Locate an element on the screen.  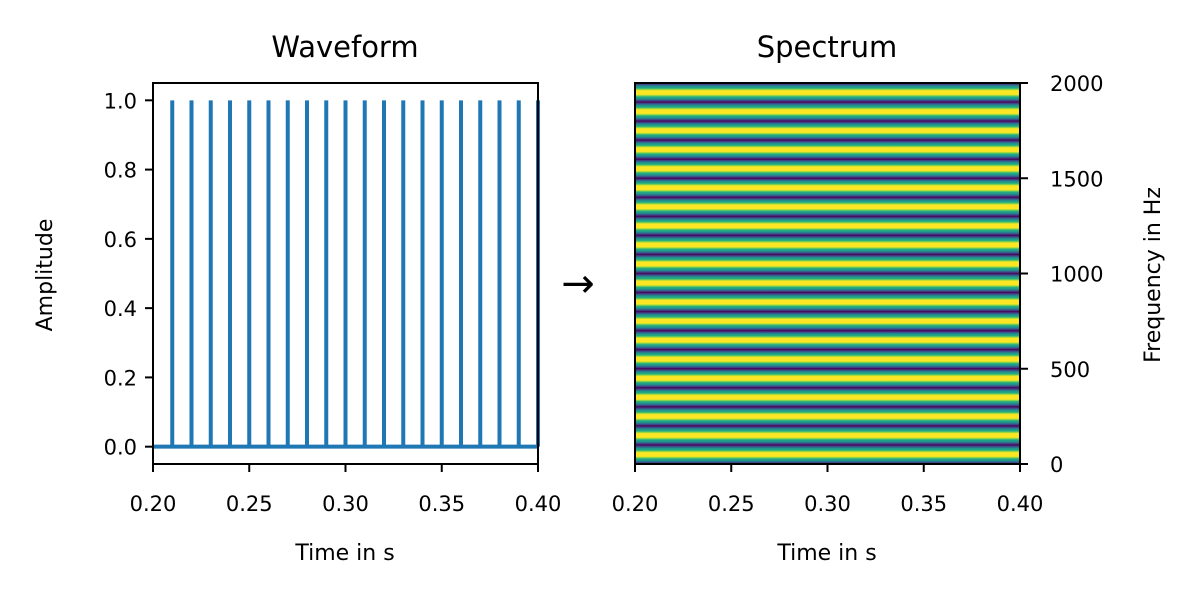
spectrum-x-tick-label: 0.35 is located at coordinates (923, 504).